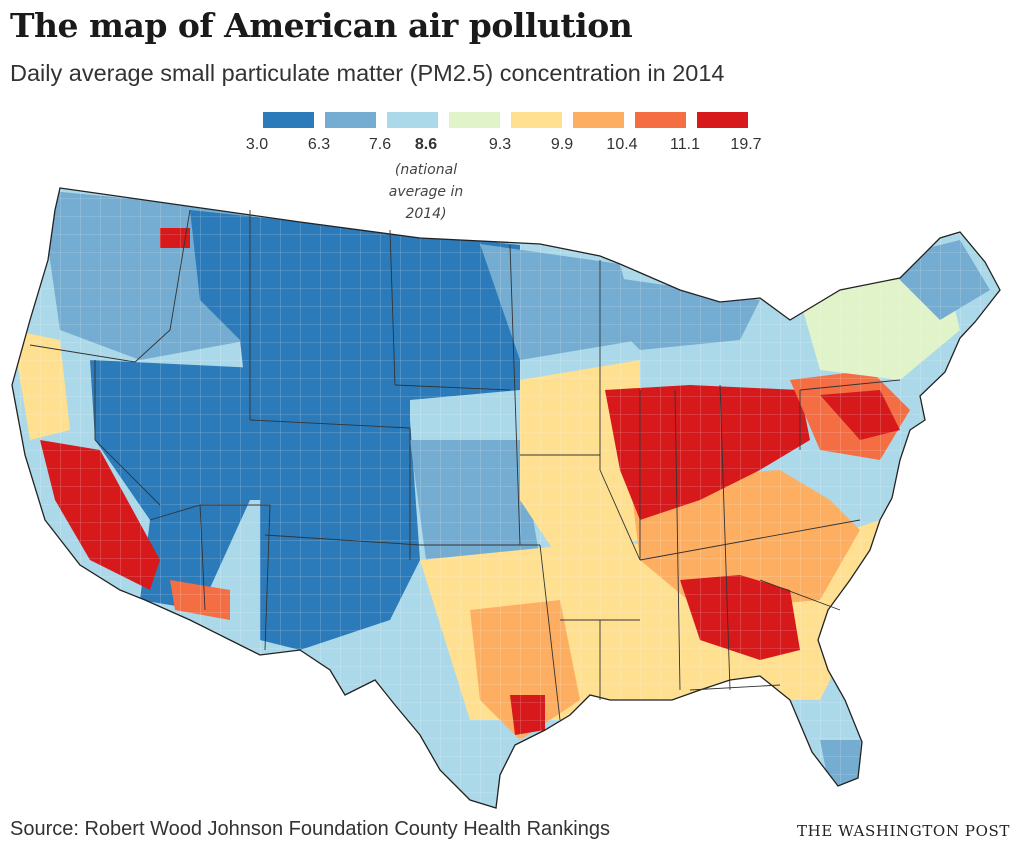  I want to click on publisher-credit: THE WASHINGTON POST, so click(903, 831).